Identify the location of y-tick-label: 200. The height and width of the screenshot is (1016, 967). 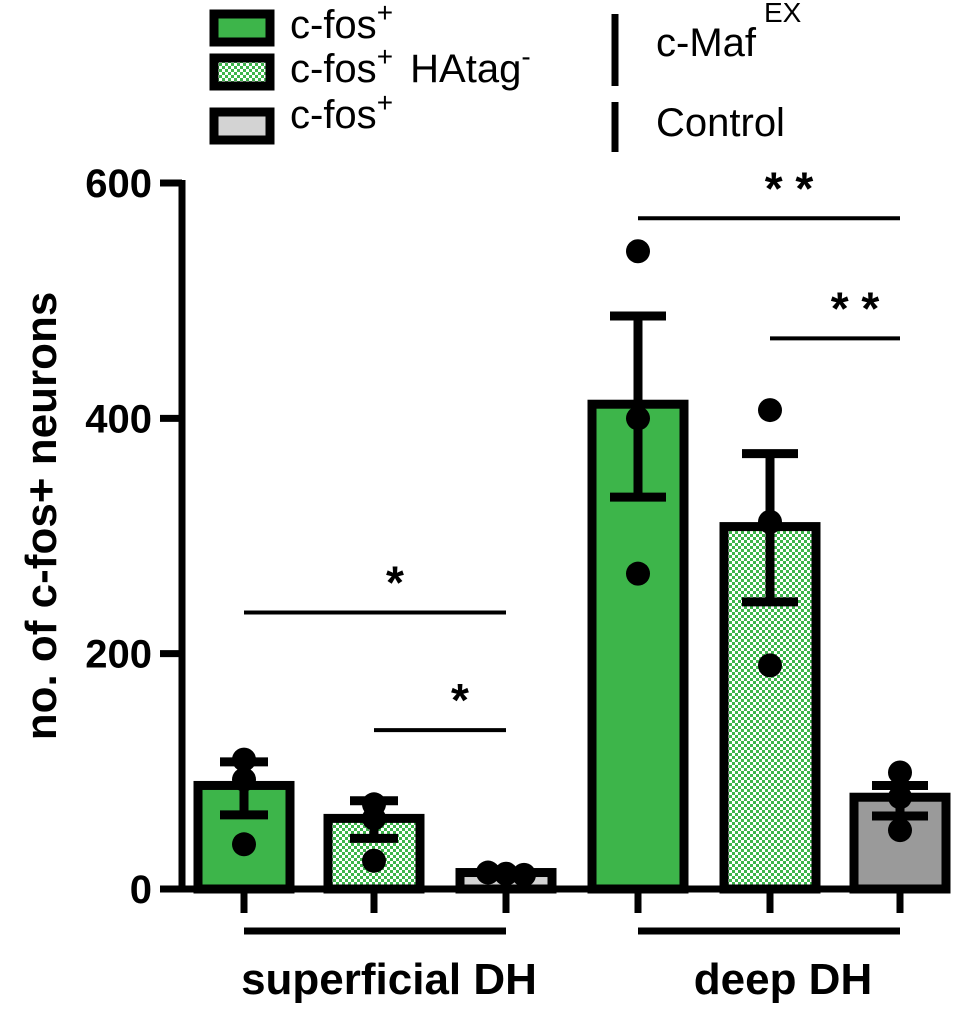
(118, 655).